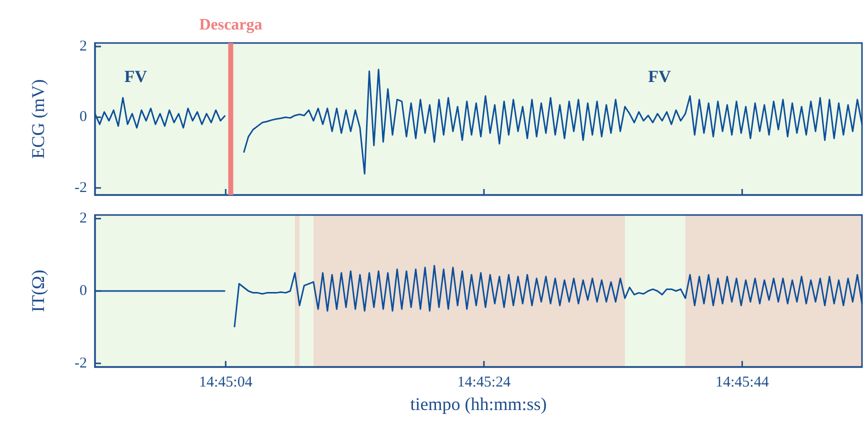  I want to click on x-tick-label: 14:45:44, so click(742, 382).